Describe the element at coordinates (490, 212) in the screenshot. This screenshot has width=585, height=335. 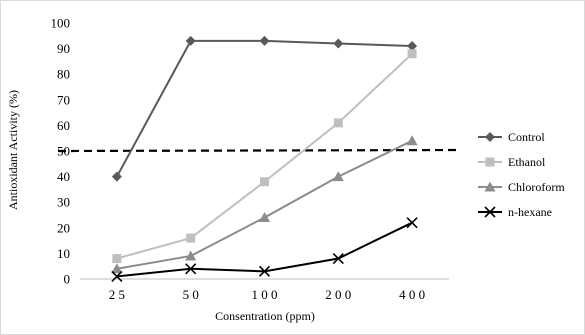
I see `legend-marker-n-hexane` at that location.